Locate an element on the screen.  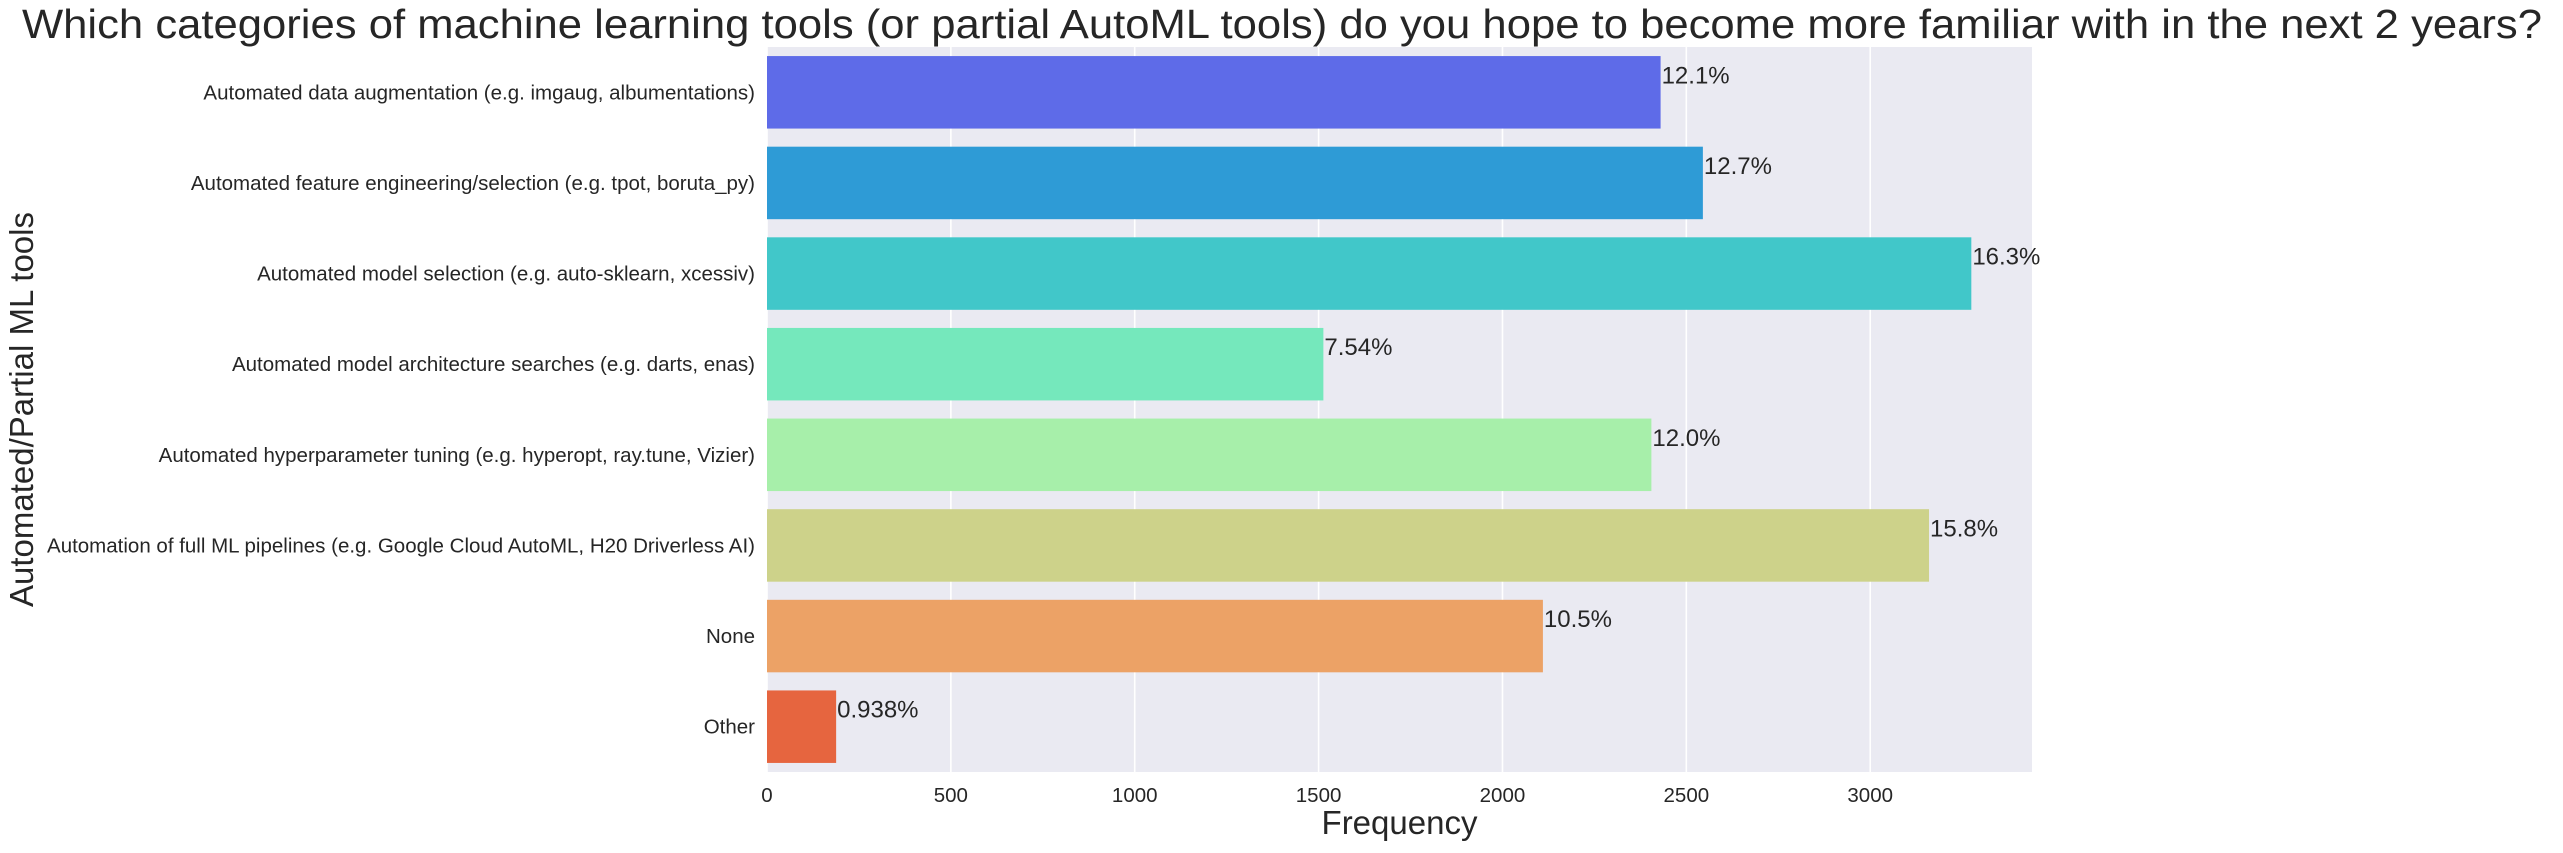
y-axis-label: Automated/Partial ML tools is located at coordinates (21, 409).